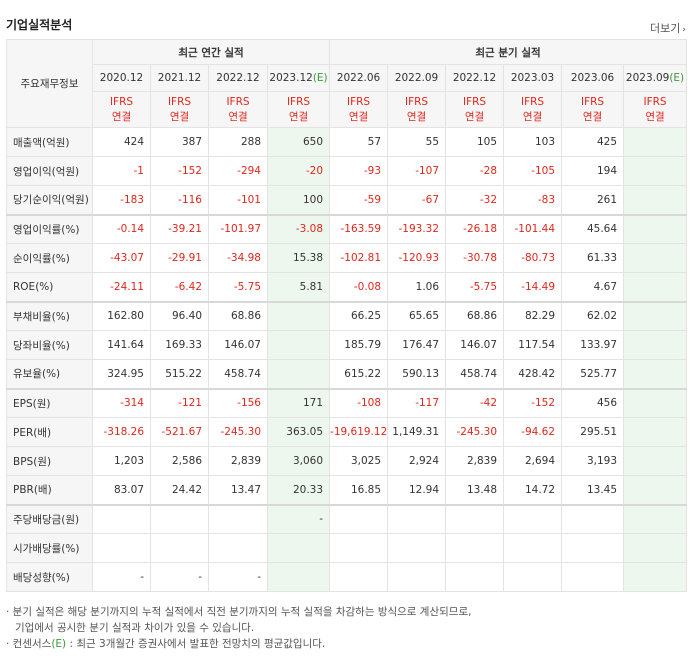  What do you see at coordinates (417, 315) in the screenshot?
I see `table-cell: 65.65` at bounding box center [417, 315].